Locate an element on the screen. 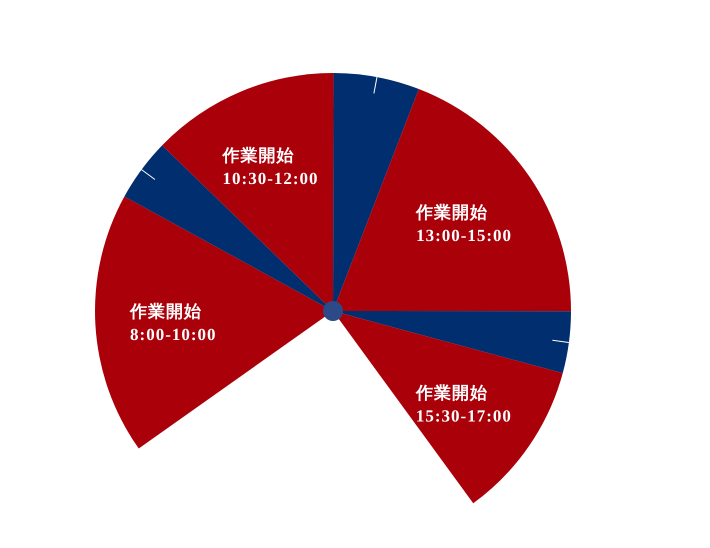 The image size is (710, 548). slice-label: 作業開始 8:00-10:00 is located at coordinates (173, 323).